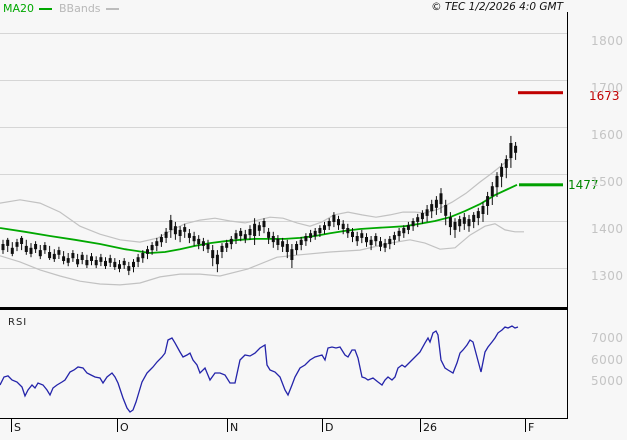 Image resolution: width=627 pixels, height=440 pixels. What do you see at coordinates (80, 8) in the screenshot?
I see `legend-bbands-label: BBands` at bounding box center [80, 8].